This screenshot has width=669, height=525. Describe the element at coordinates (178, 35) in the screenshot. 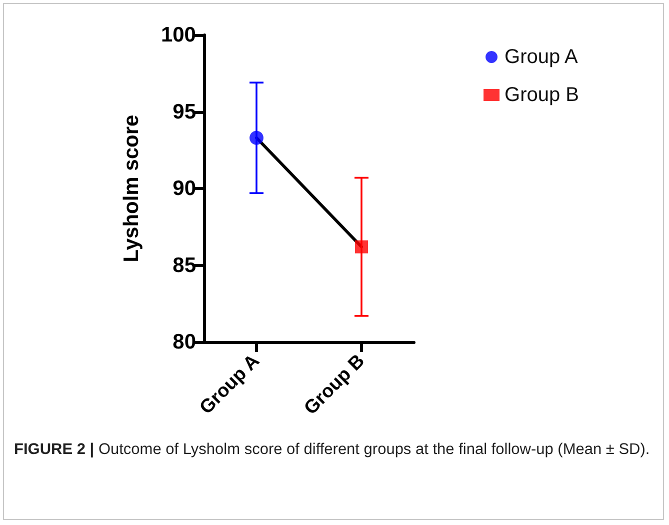

I see `y-tick-label: 100` at that location.